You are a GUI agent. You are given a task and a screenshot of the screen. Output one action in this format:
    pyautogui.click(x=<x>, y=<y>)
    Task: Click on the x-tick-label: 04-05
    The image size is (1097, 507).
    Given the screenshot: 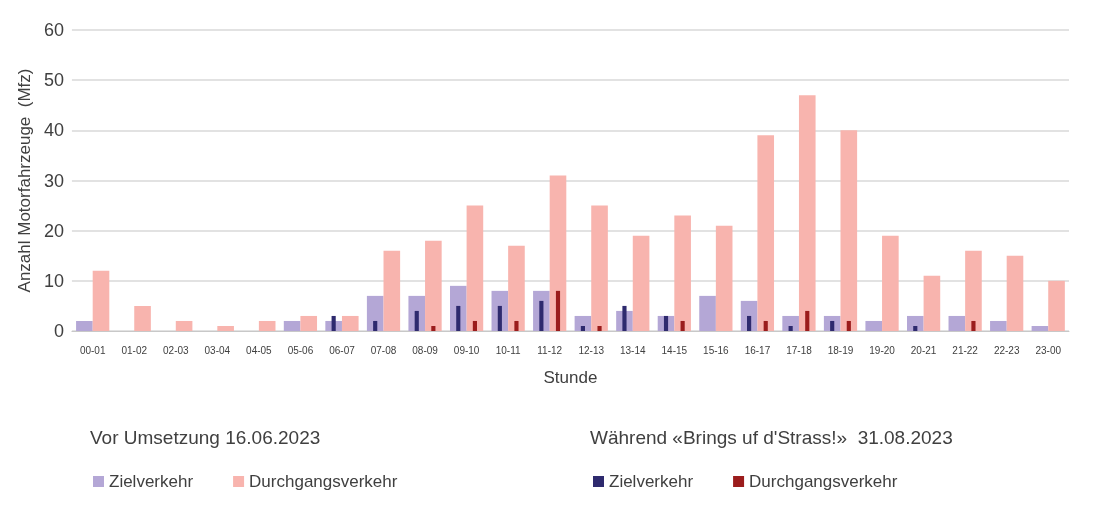 What is the action you would take?
    pyautogui.click(x=259, y=350)
    